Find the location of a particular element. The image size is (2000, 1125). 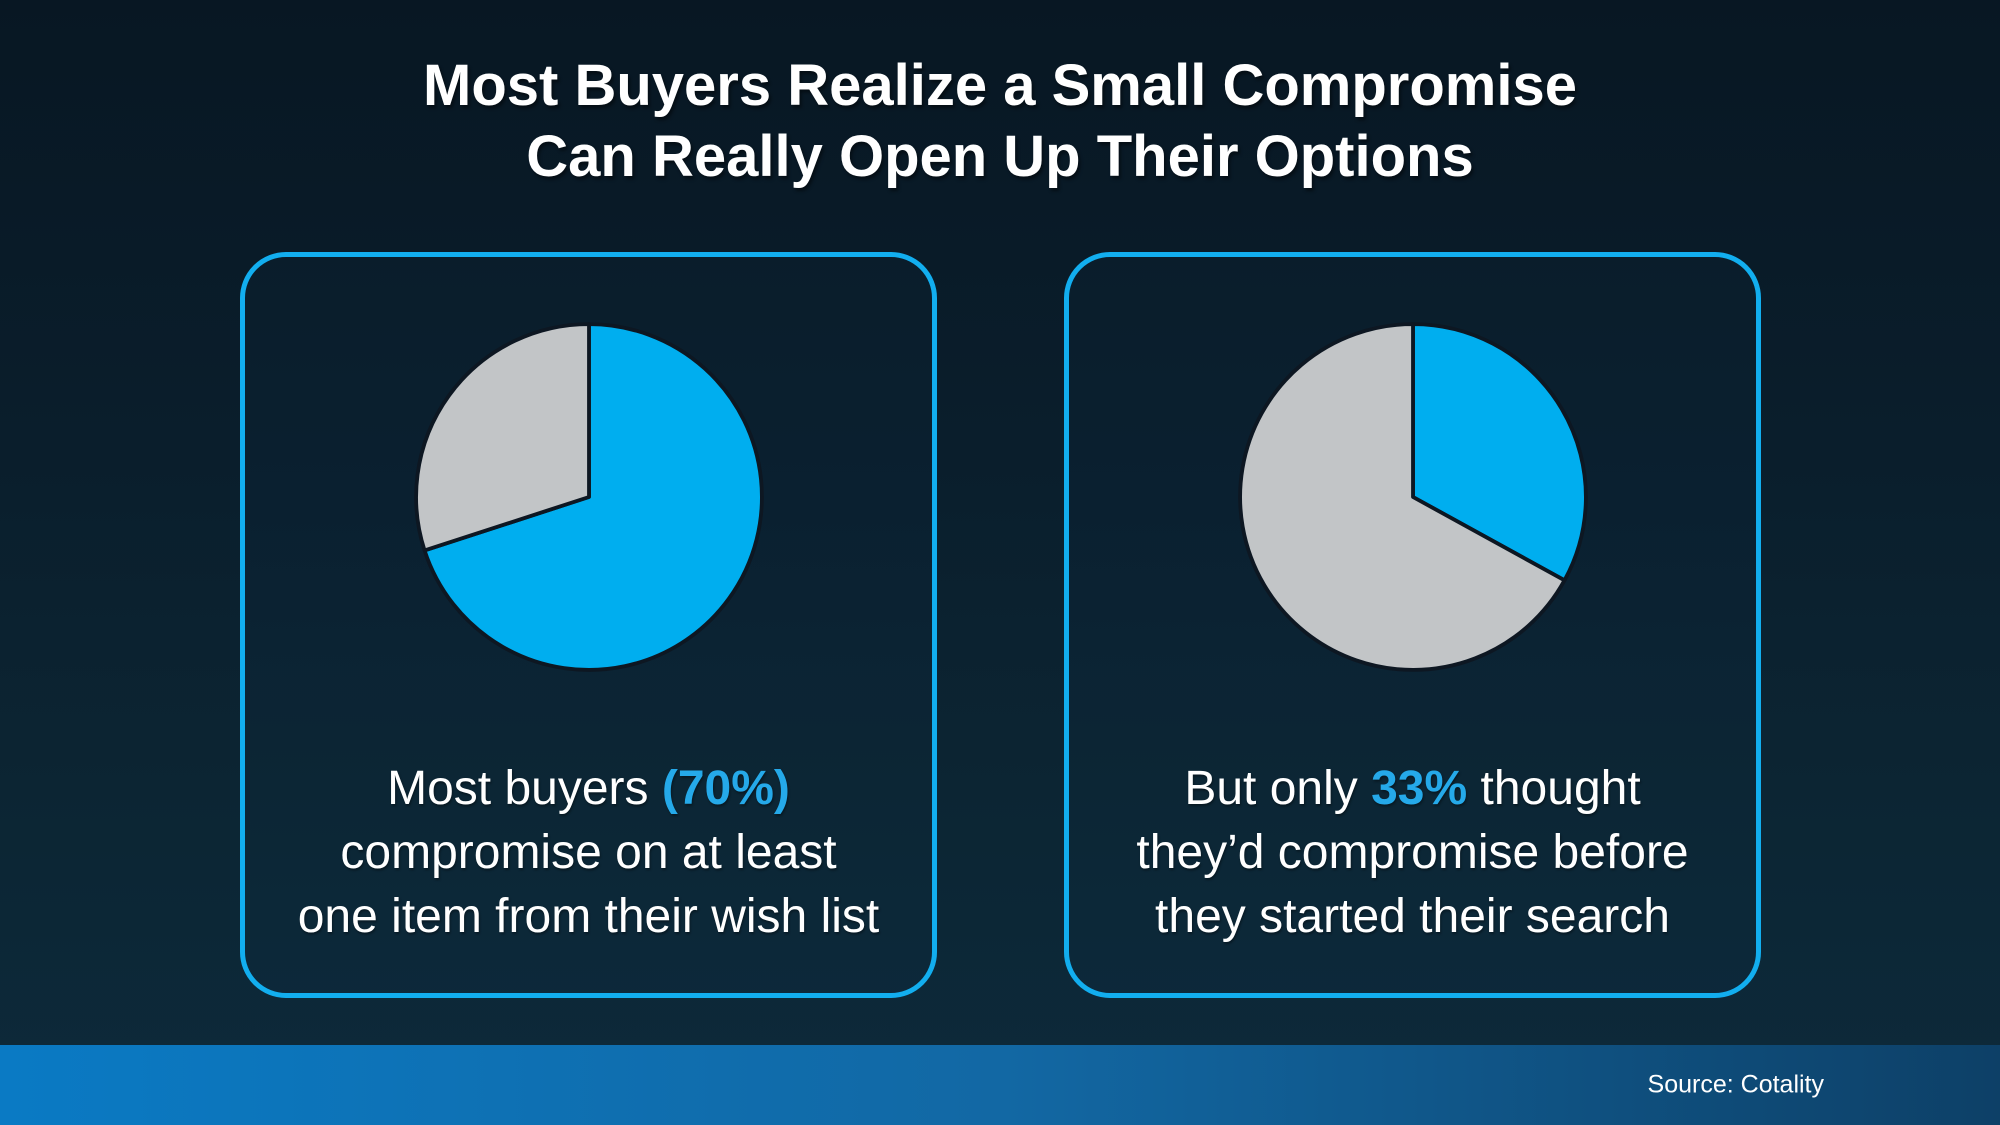

caption-line: Most buyers (70%) is located at coordinates (588, 789).